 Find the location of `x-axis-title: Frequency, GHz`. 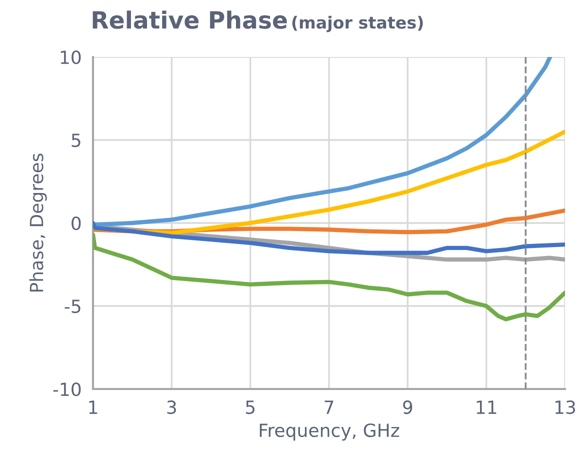

x-axis-title: Frequency, GHz is located at coordinates (330, 432).